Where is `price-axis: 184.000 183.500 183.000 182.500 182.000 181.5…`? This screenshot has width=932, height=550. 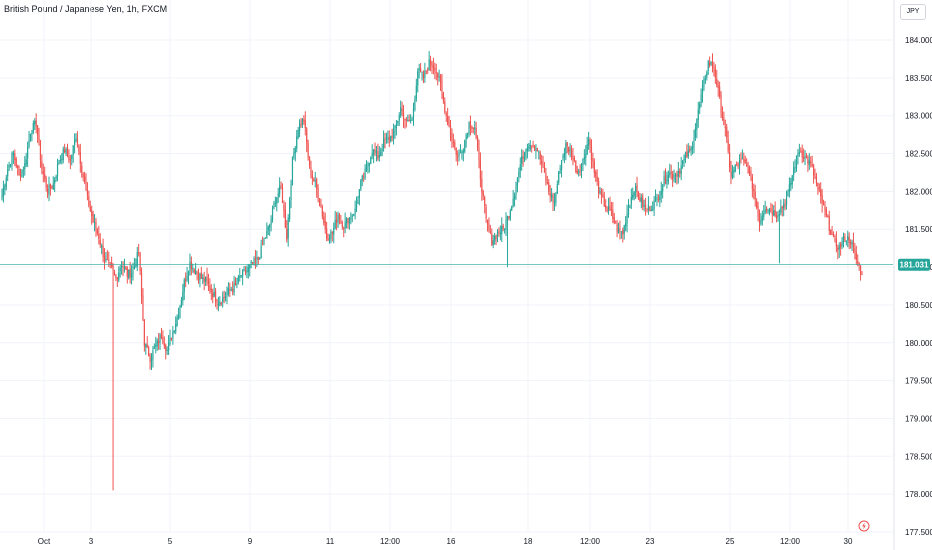
price-axis: 184.000 183.500 183.000 182.500 182.000 181.5… is located at coordinates (918, 286).